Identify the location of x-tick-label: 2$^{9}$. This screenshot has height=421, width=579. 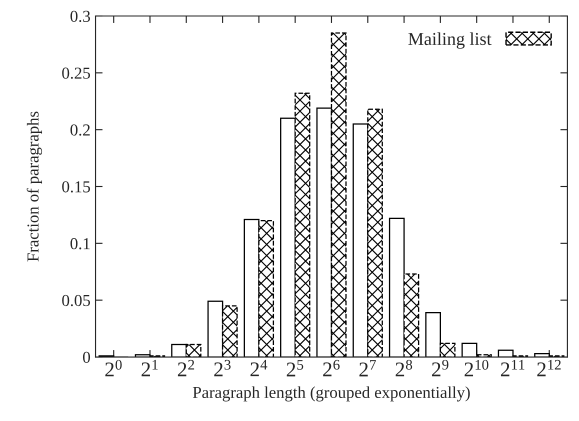
(440, 368).